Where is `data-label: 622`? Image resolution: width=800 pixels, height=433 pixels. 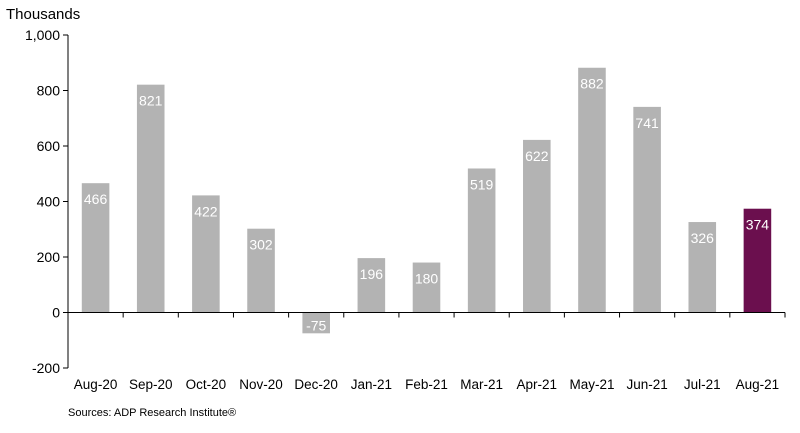
data-label: 622 is located at coordinates (537, 156).